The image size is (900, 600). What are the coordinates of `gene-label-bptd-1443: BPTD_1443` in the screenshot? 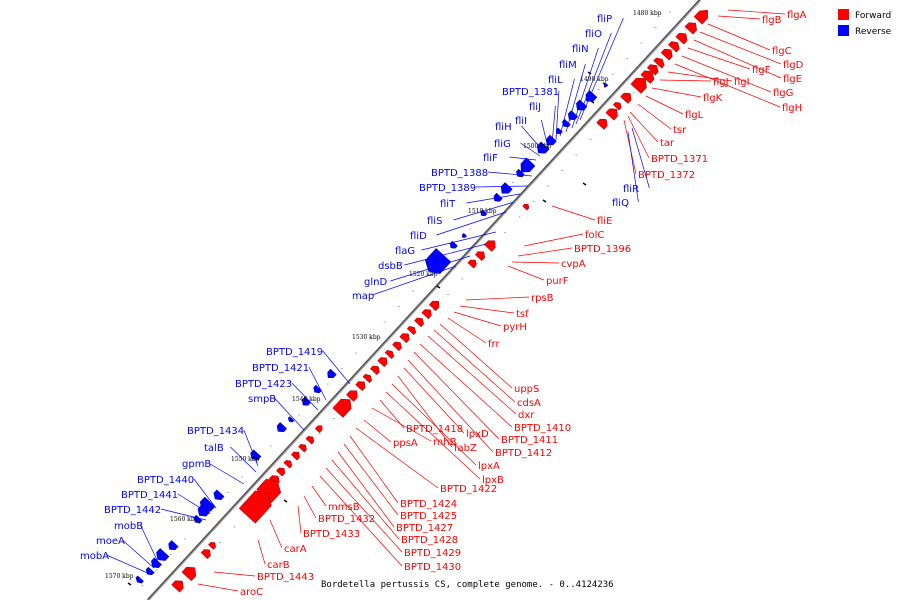 It's located at (285, 577).